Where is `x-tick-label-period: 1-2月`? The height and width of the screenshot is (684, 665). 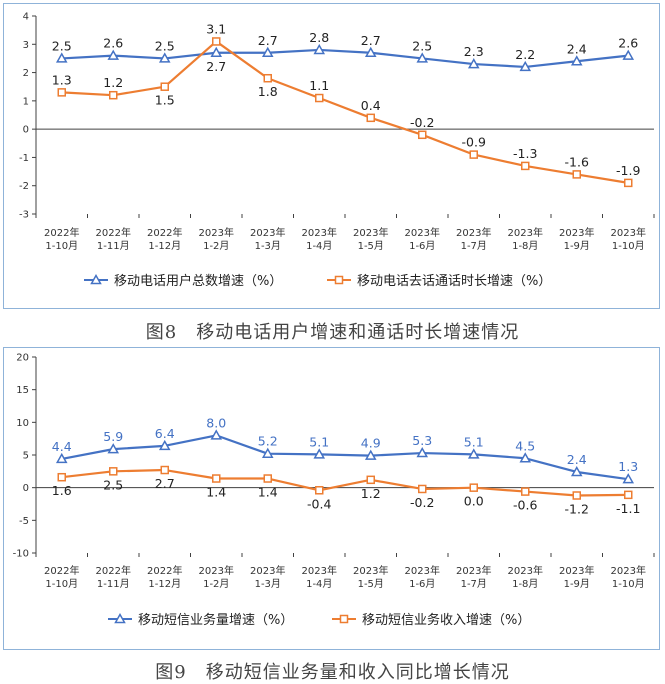 x-tick-label-period: 1-2月 is located at coordinates (216, 246).